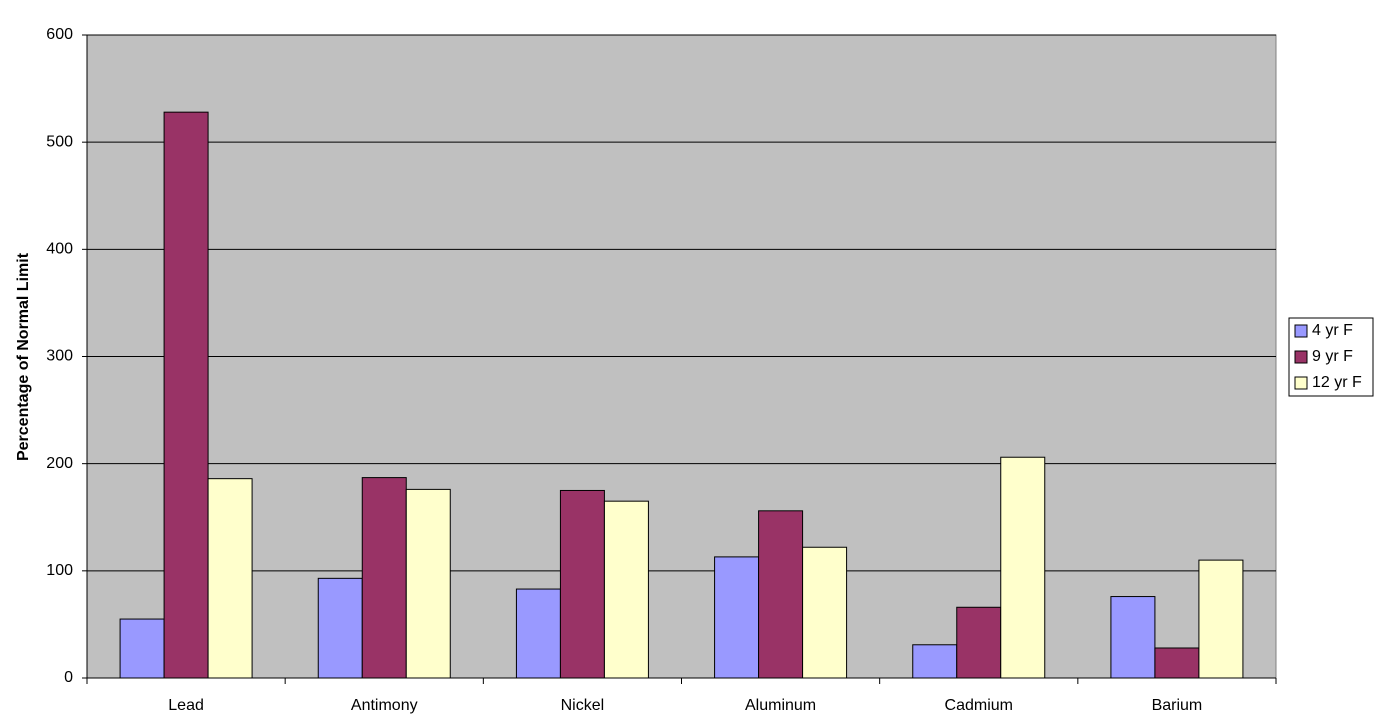 This screenshot has width=1387, height=722. I want to click on legend-label: 12 yr F, so click(1337, 382).